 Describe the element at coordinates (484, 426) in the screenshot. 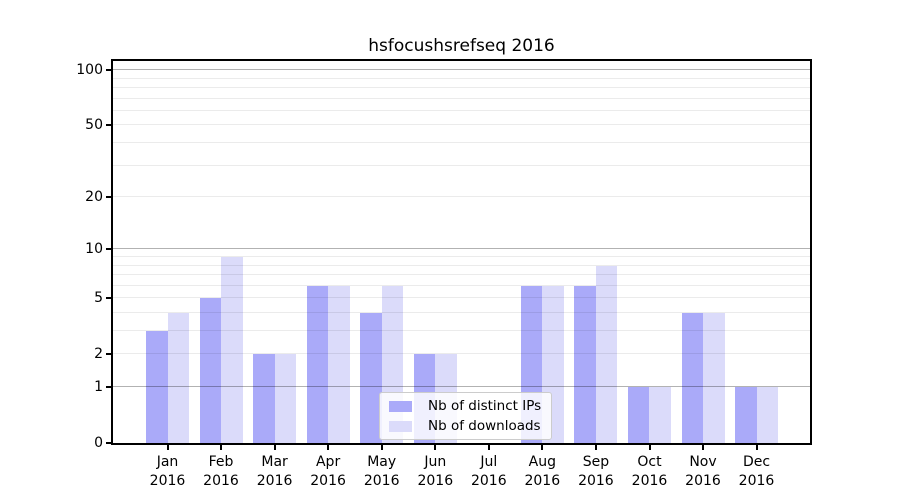

I see `legend-label-downloads: Nb of downloads` at that location.